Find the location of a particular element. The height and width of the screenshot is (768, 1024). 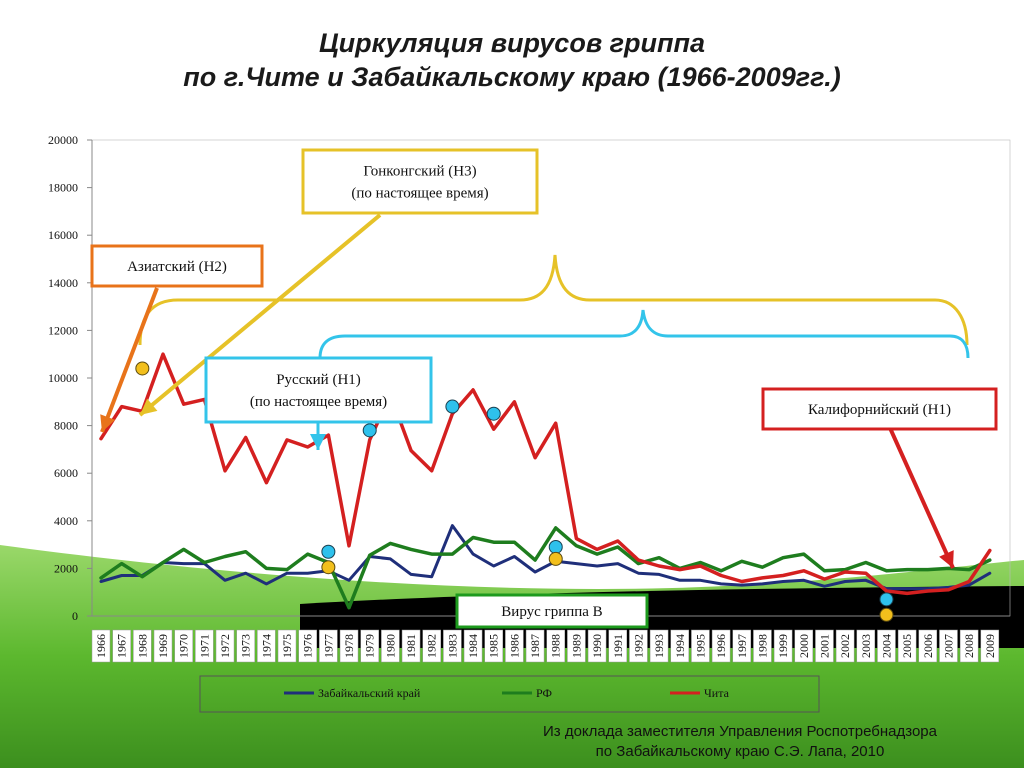

hongkong-bracket is located at coordinates (553, 300).